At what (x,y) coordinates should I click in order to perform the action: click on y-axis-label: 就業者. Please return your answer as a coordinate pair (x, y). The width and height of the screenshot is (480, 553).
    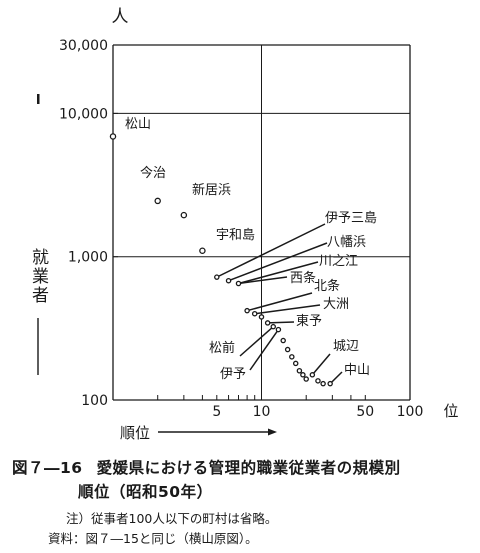
    Looking at the image, I should click on (38, 276).